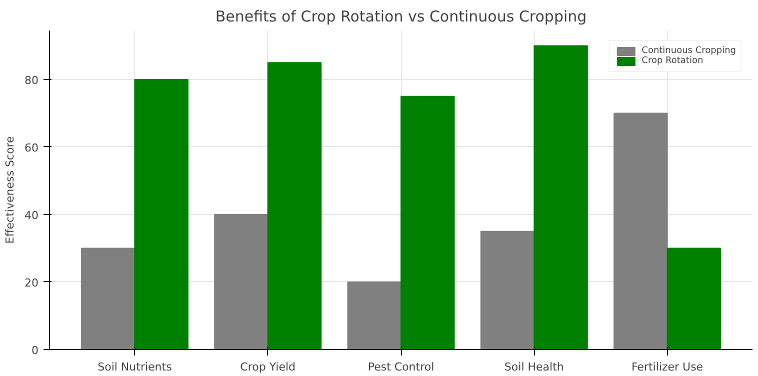  I want to click on x-tick-label: Crop Yield, so click(268, 367).